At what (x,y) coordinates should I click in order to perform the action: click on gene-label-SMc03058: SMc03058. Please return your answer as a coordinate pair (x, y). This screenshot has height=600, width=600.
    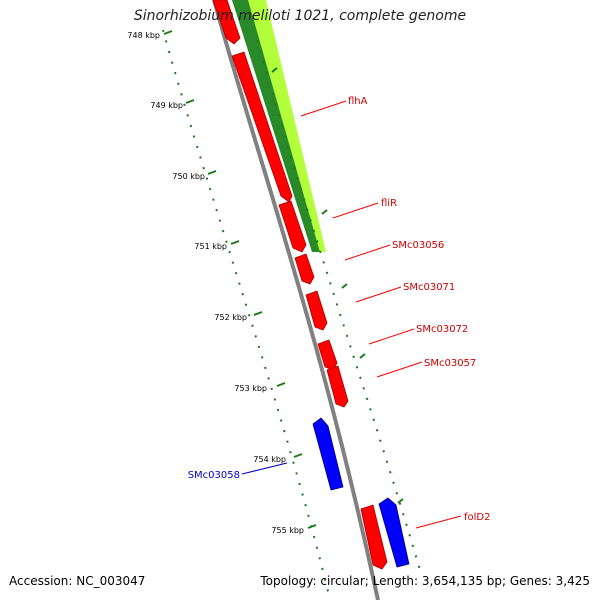
    Looking at the image, I should click on (214, 475).